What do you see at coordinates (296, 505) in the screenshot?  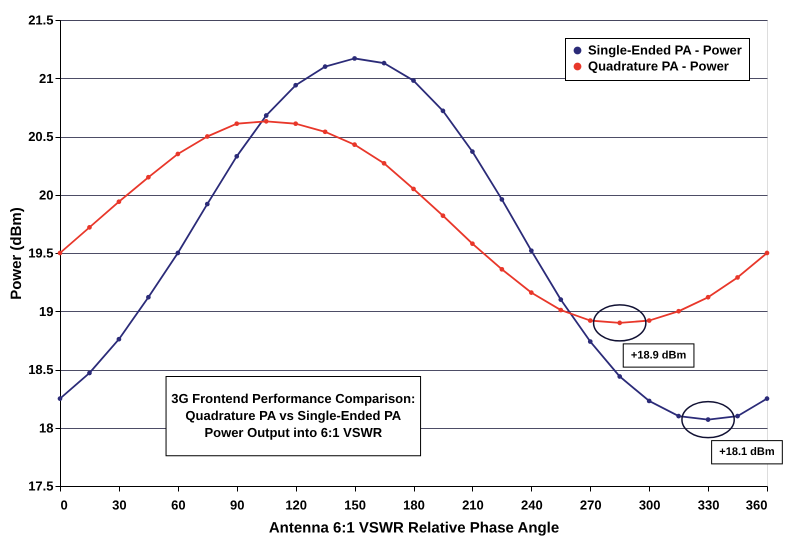 I see `x-tick-label: 120` at bounding box center [296, 505].